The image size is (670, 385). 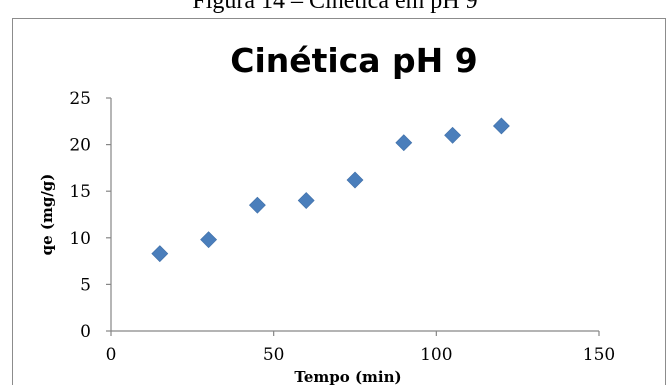 What do you see at coordinates (111, 355) in the screenshot?
I see `x-tick-label: 0` at bounding box center [111, 355].